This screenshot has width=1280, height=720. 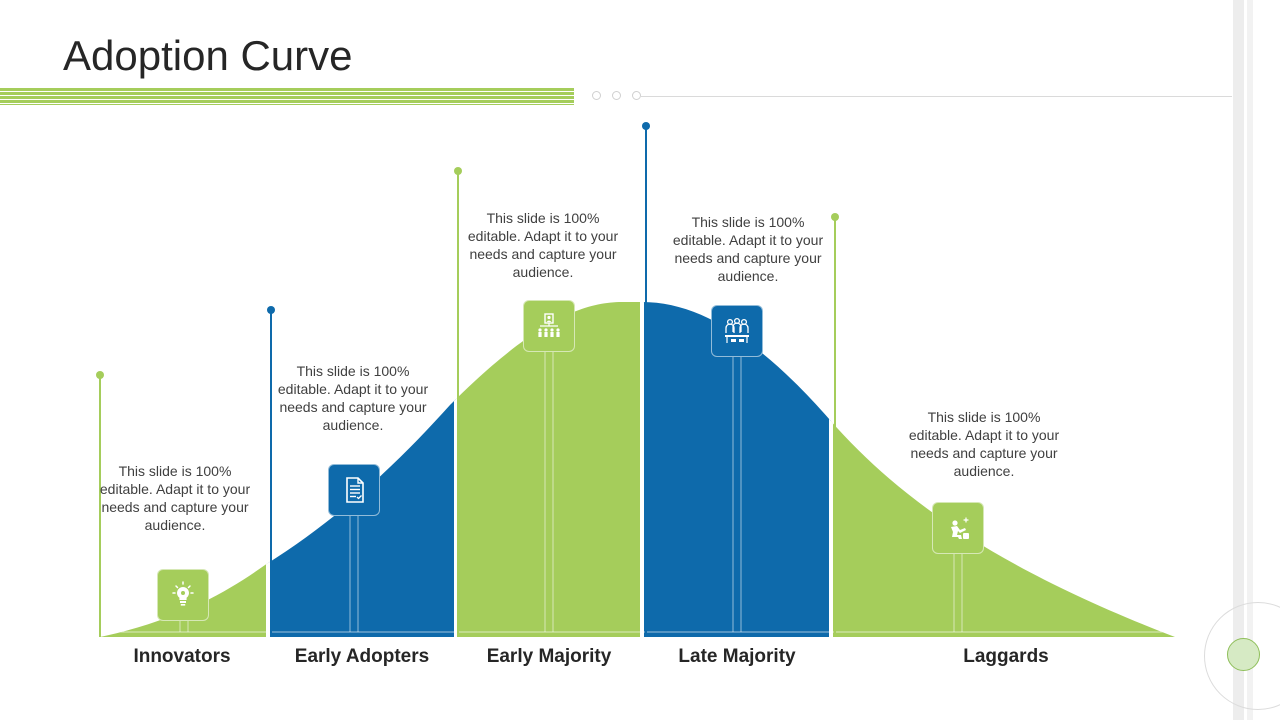 I want to click on marker-late-majority, so click(x=646, y=379).